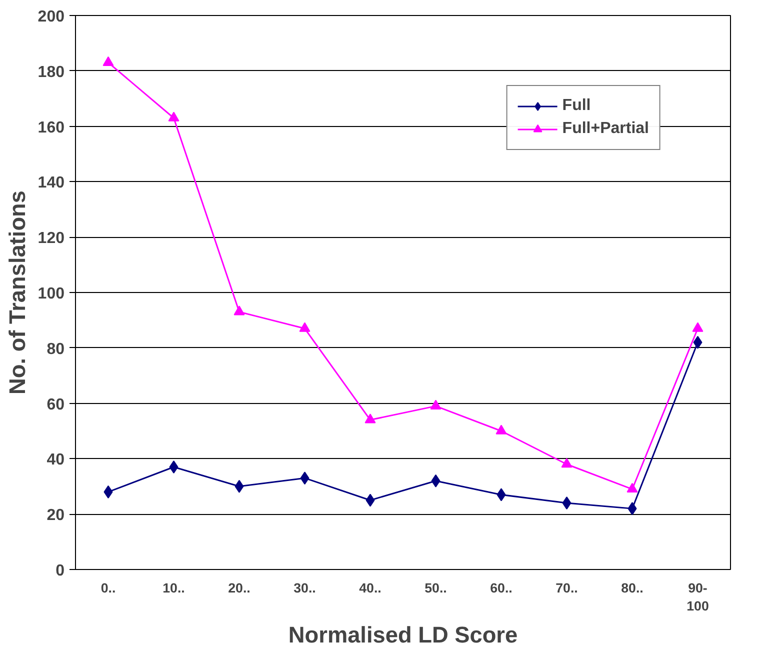 Image resolution: width=761 pixels, height=661 pixels. Describe the element at coordinates (55, 515) in the screenshot. I see `y-tick-label: 20` at that location.